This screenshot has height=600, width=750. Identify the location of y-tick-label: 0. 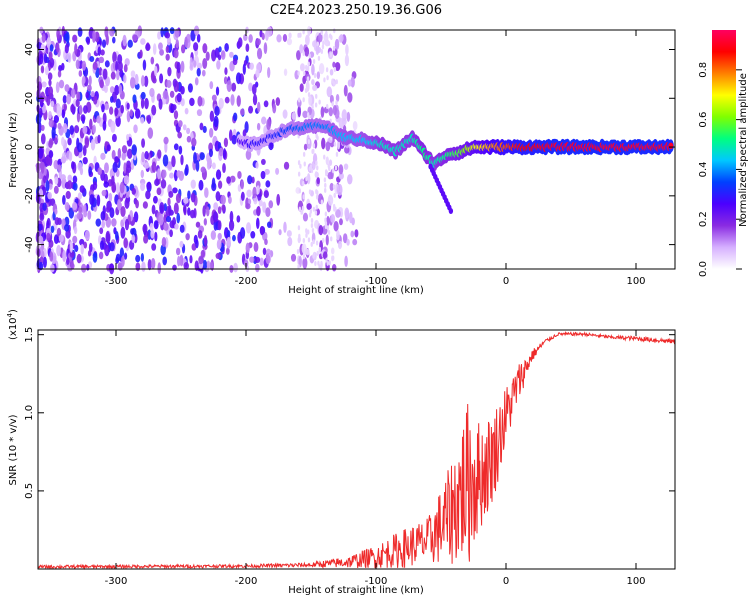
(29, 147).